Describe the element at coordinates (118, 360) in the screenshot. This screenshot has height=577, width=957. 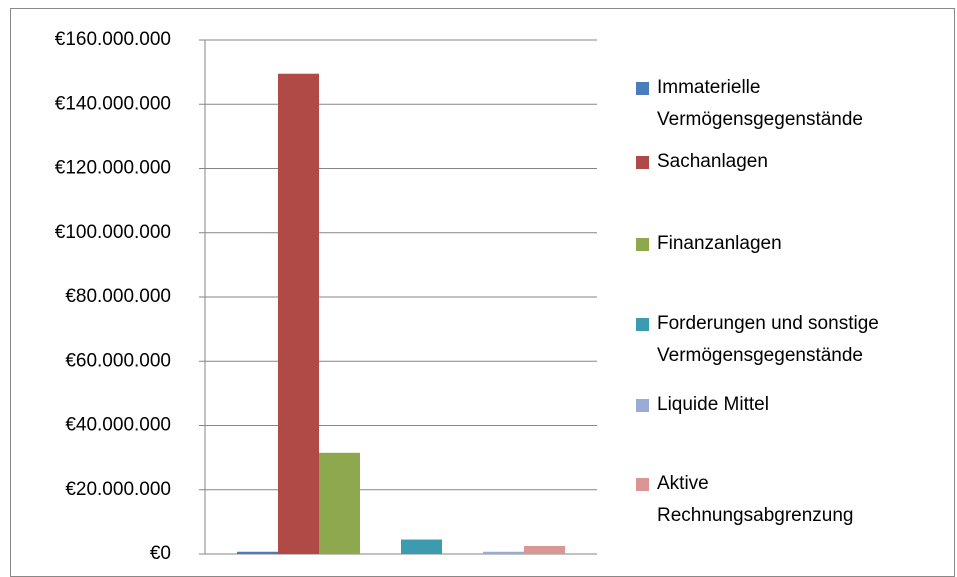
I see `y-tick-label: €60.000.000` at that location.